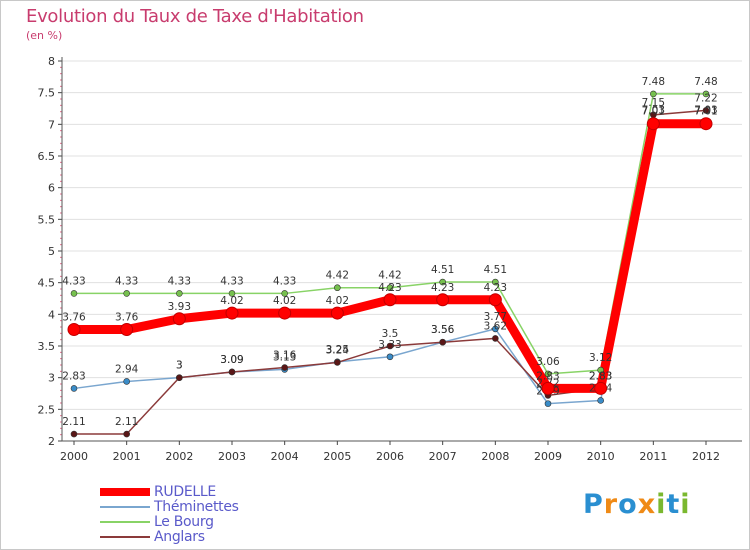 This screenshot has height=550, width=750. I want to click on data-label-theminettes: 3, so click(179, 366).